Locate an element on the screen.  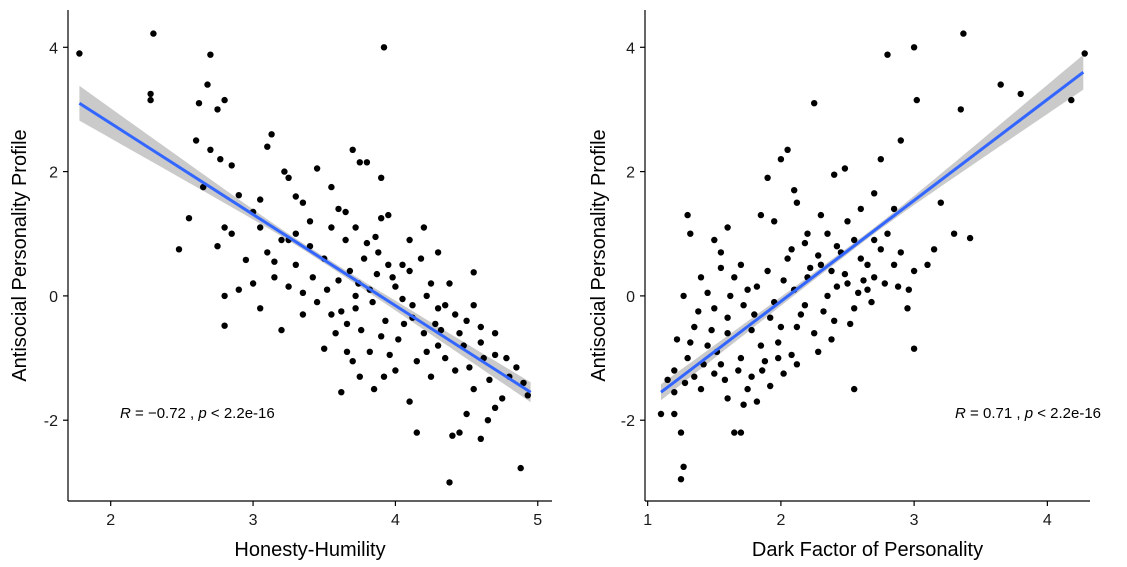
r-value: = 0.71 , is located at coordinates (995, 413).